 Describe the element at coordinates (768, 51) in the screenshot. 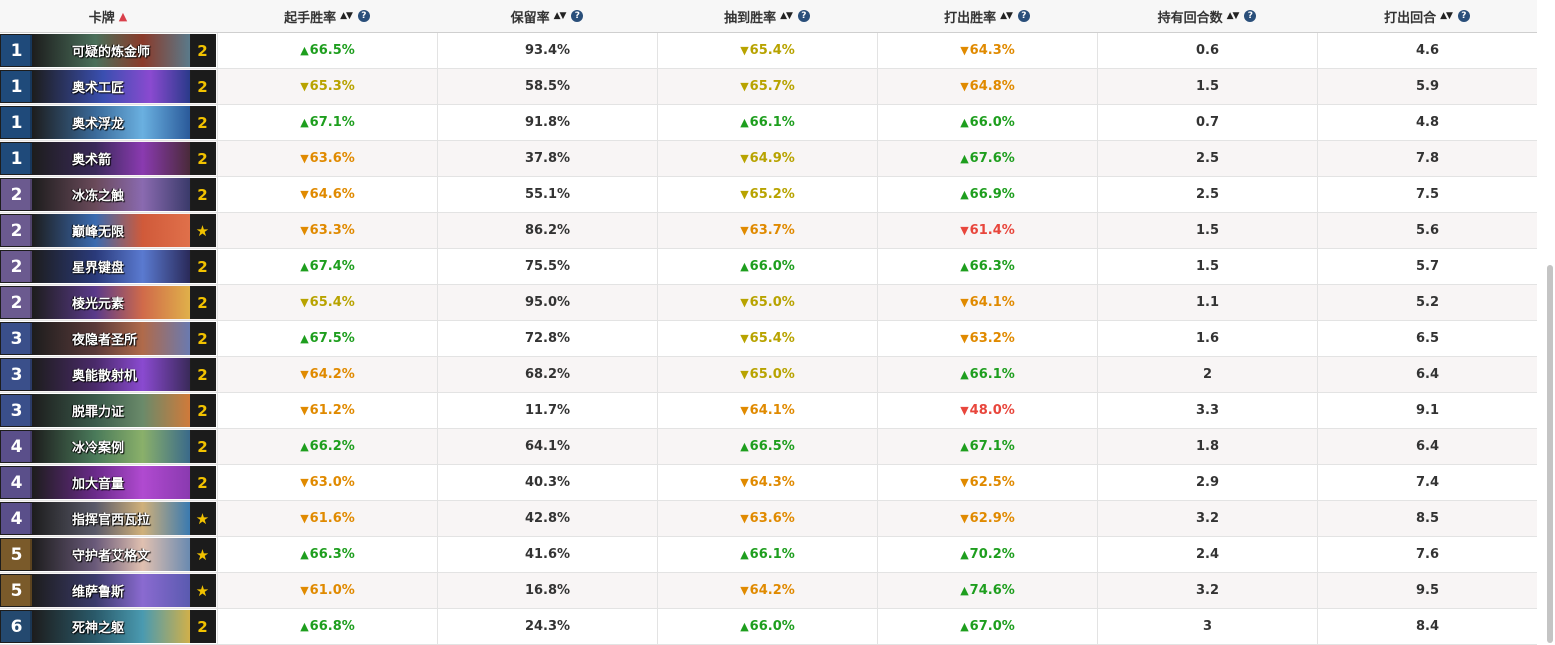

I see `table-row: 1 可疑的炼金师 2 ▲ 66.5% 93.4% ▼ 65.4% ▼ 64.3% 0.6 4.6` at that location.